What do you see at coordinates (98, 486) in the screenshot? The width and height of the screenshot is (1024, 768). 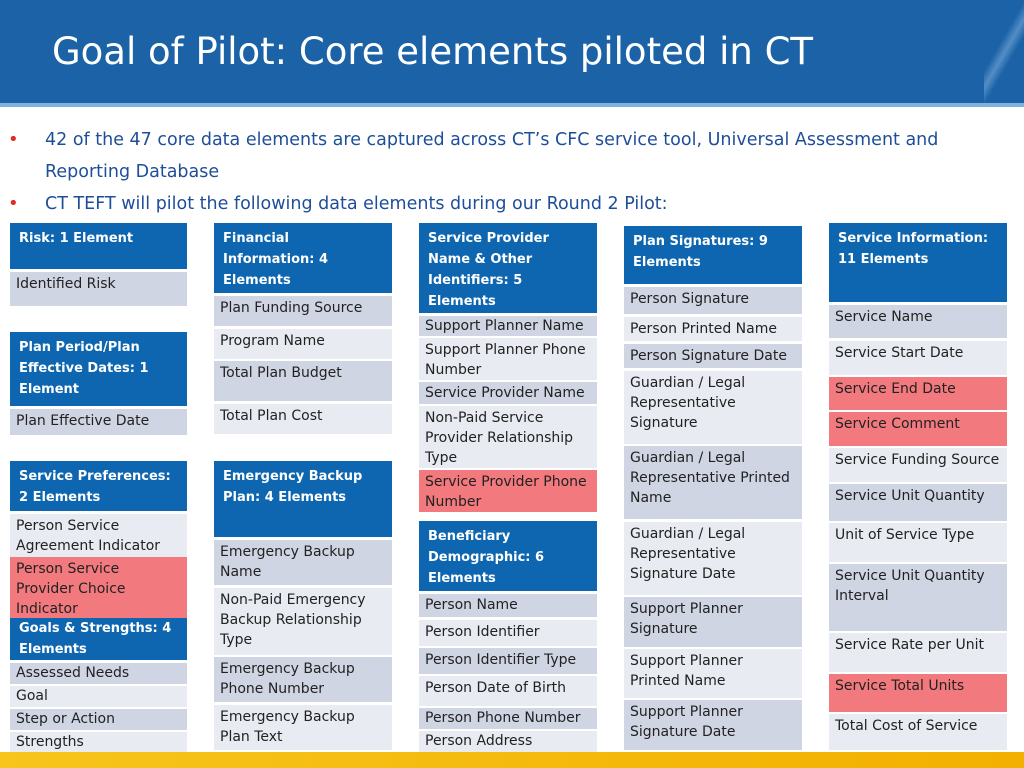 I see `category-header-service-preferences: Service Preferences: 2 Elements` at bounding box center [98, 486].